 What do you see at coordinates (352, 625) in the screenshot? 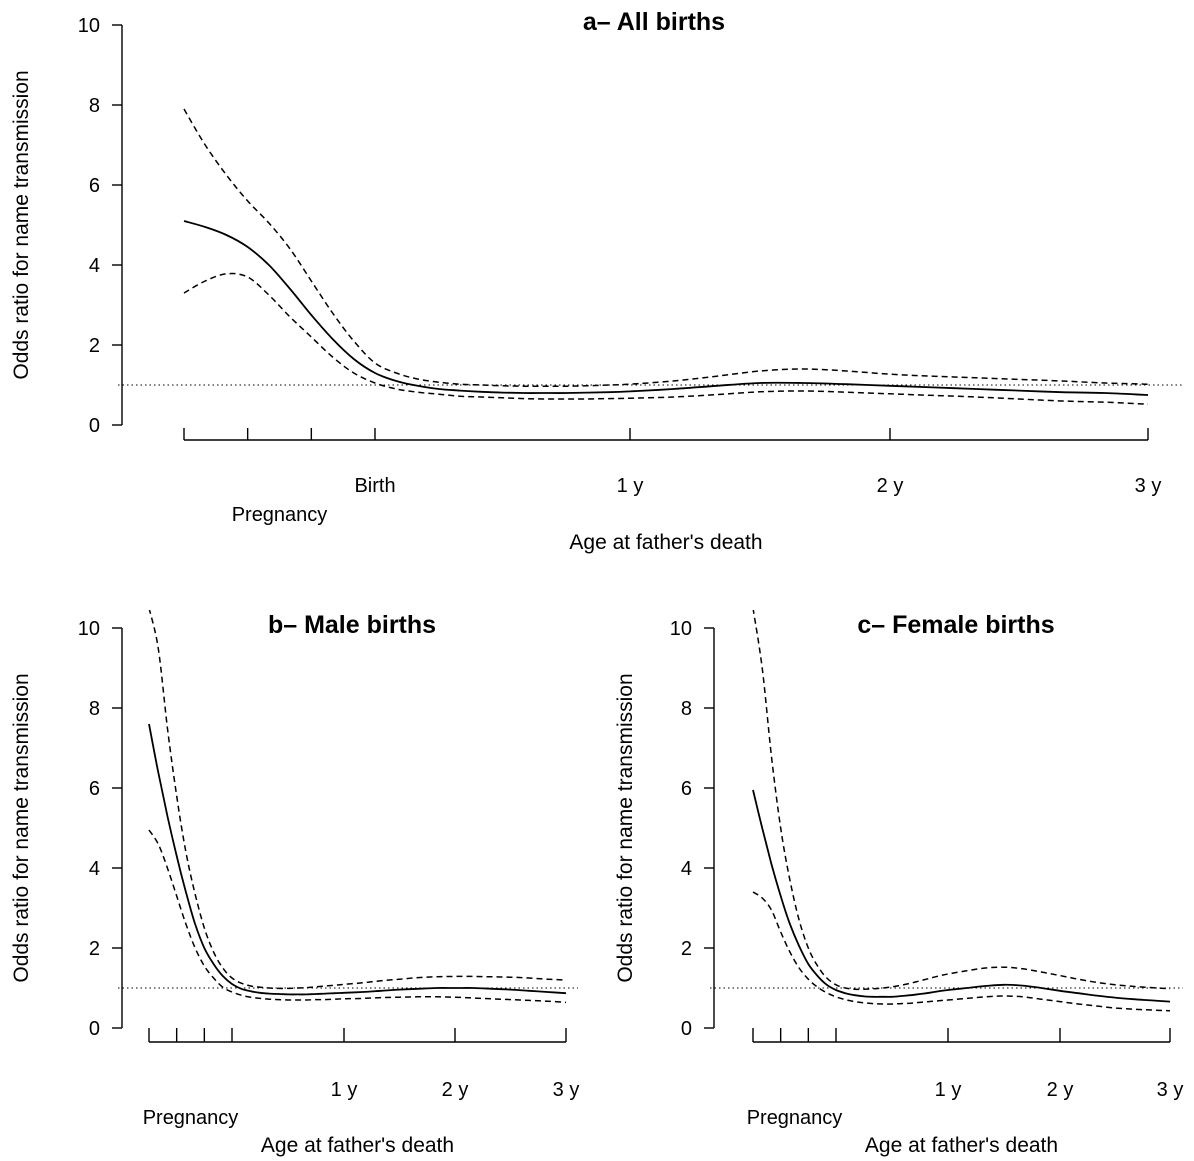
I see `chart-title: b– Male births` at bounding box center [352, 625].